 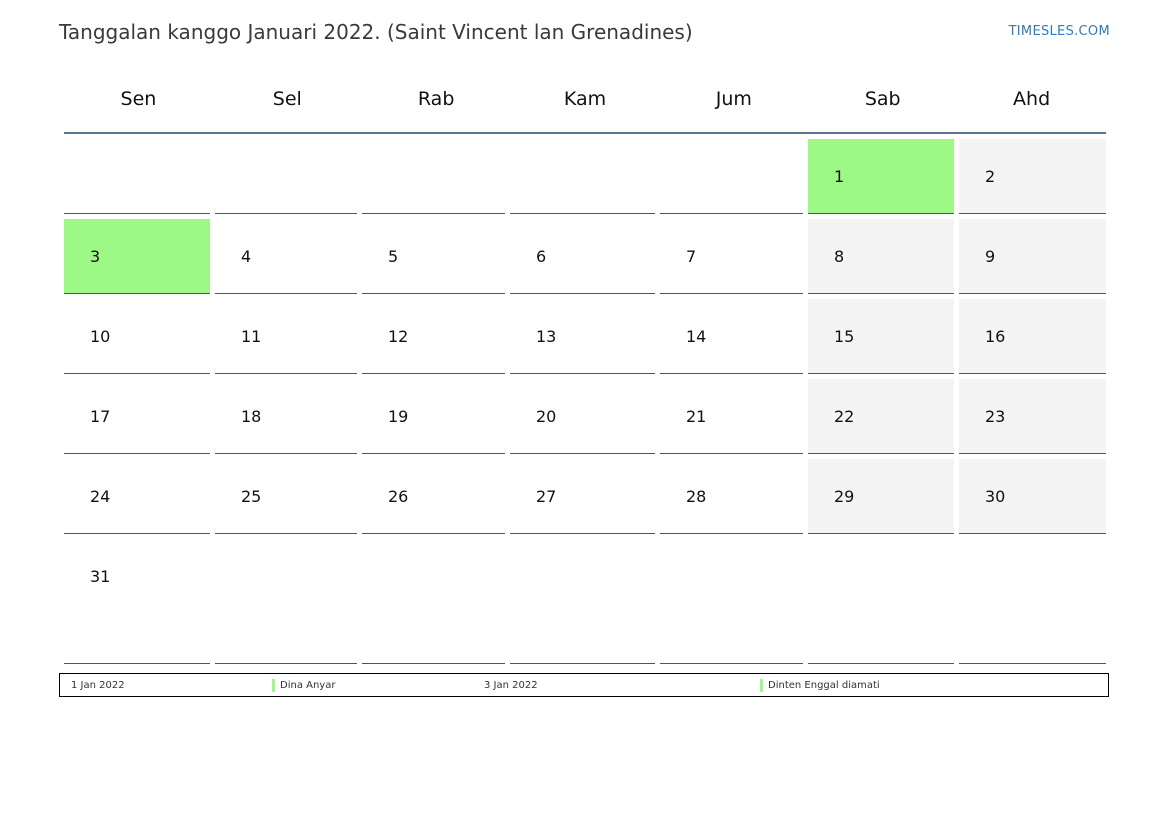 I want to click on day-cell: 20, so click(x=582, y=416).